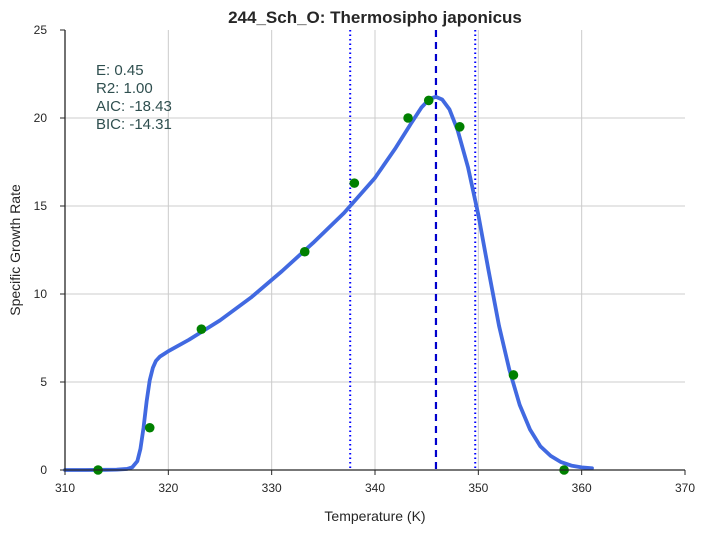  Describe the element at coordinates (134, 106) in the screenshot. I see `stat-aic: AIC: -18.43` at that location.